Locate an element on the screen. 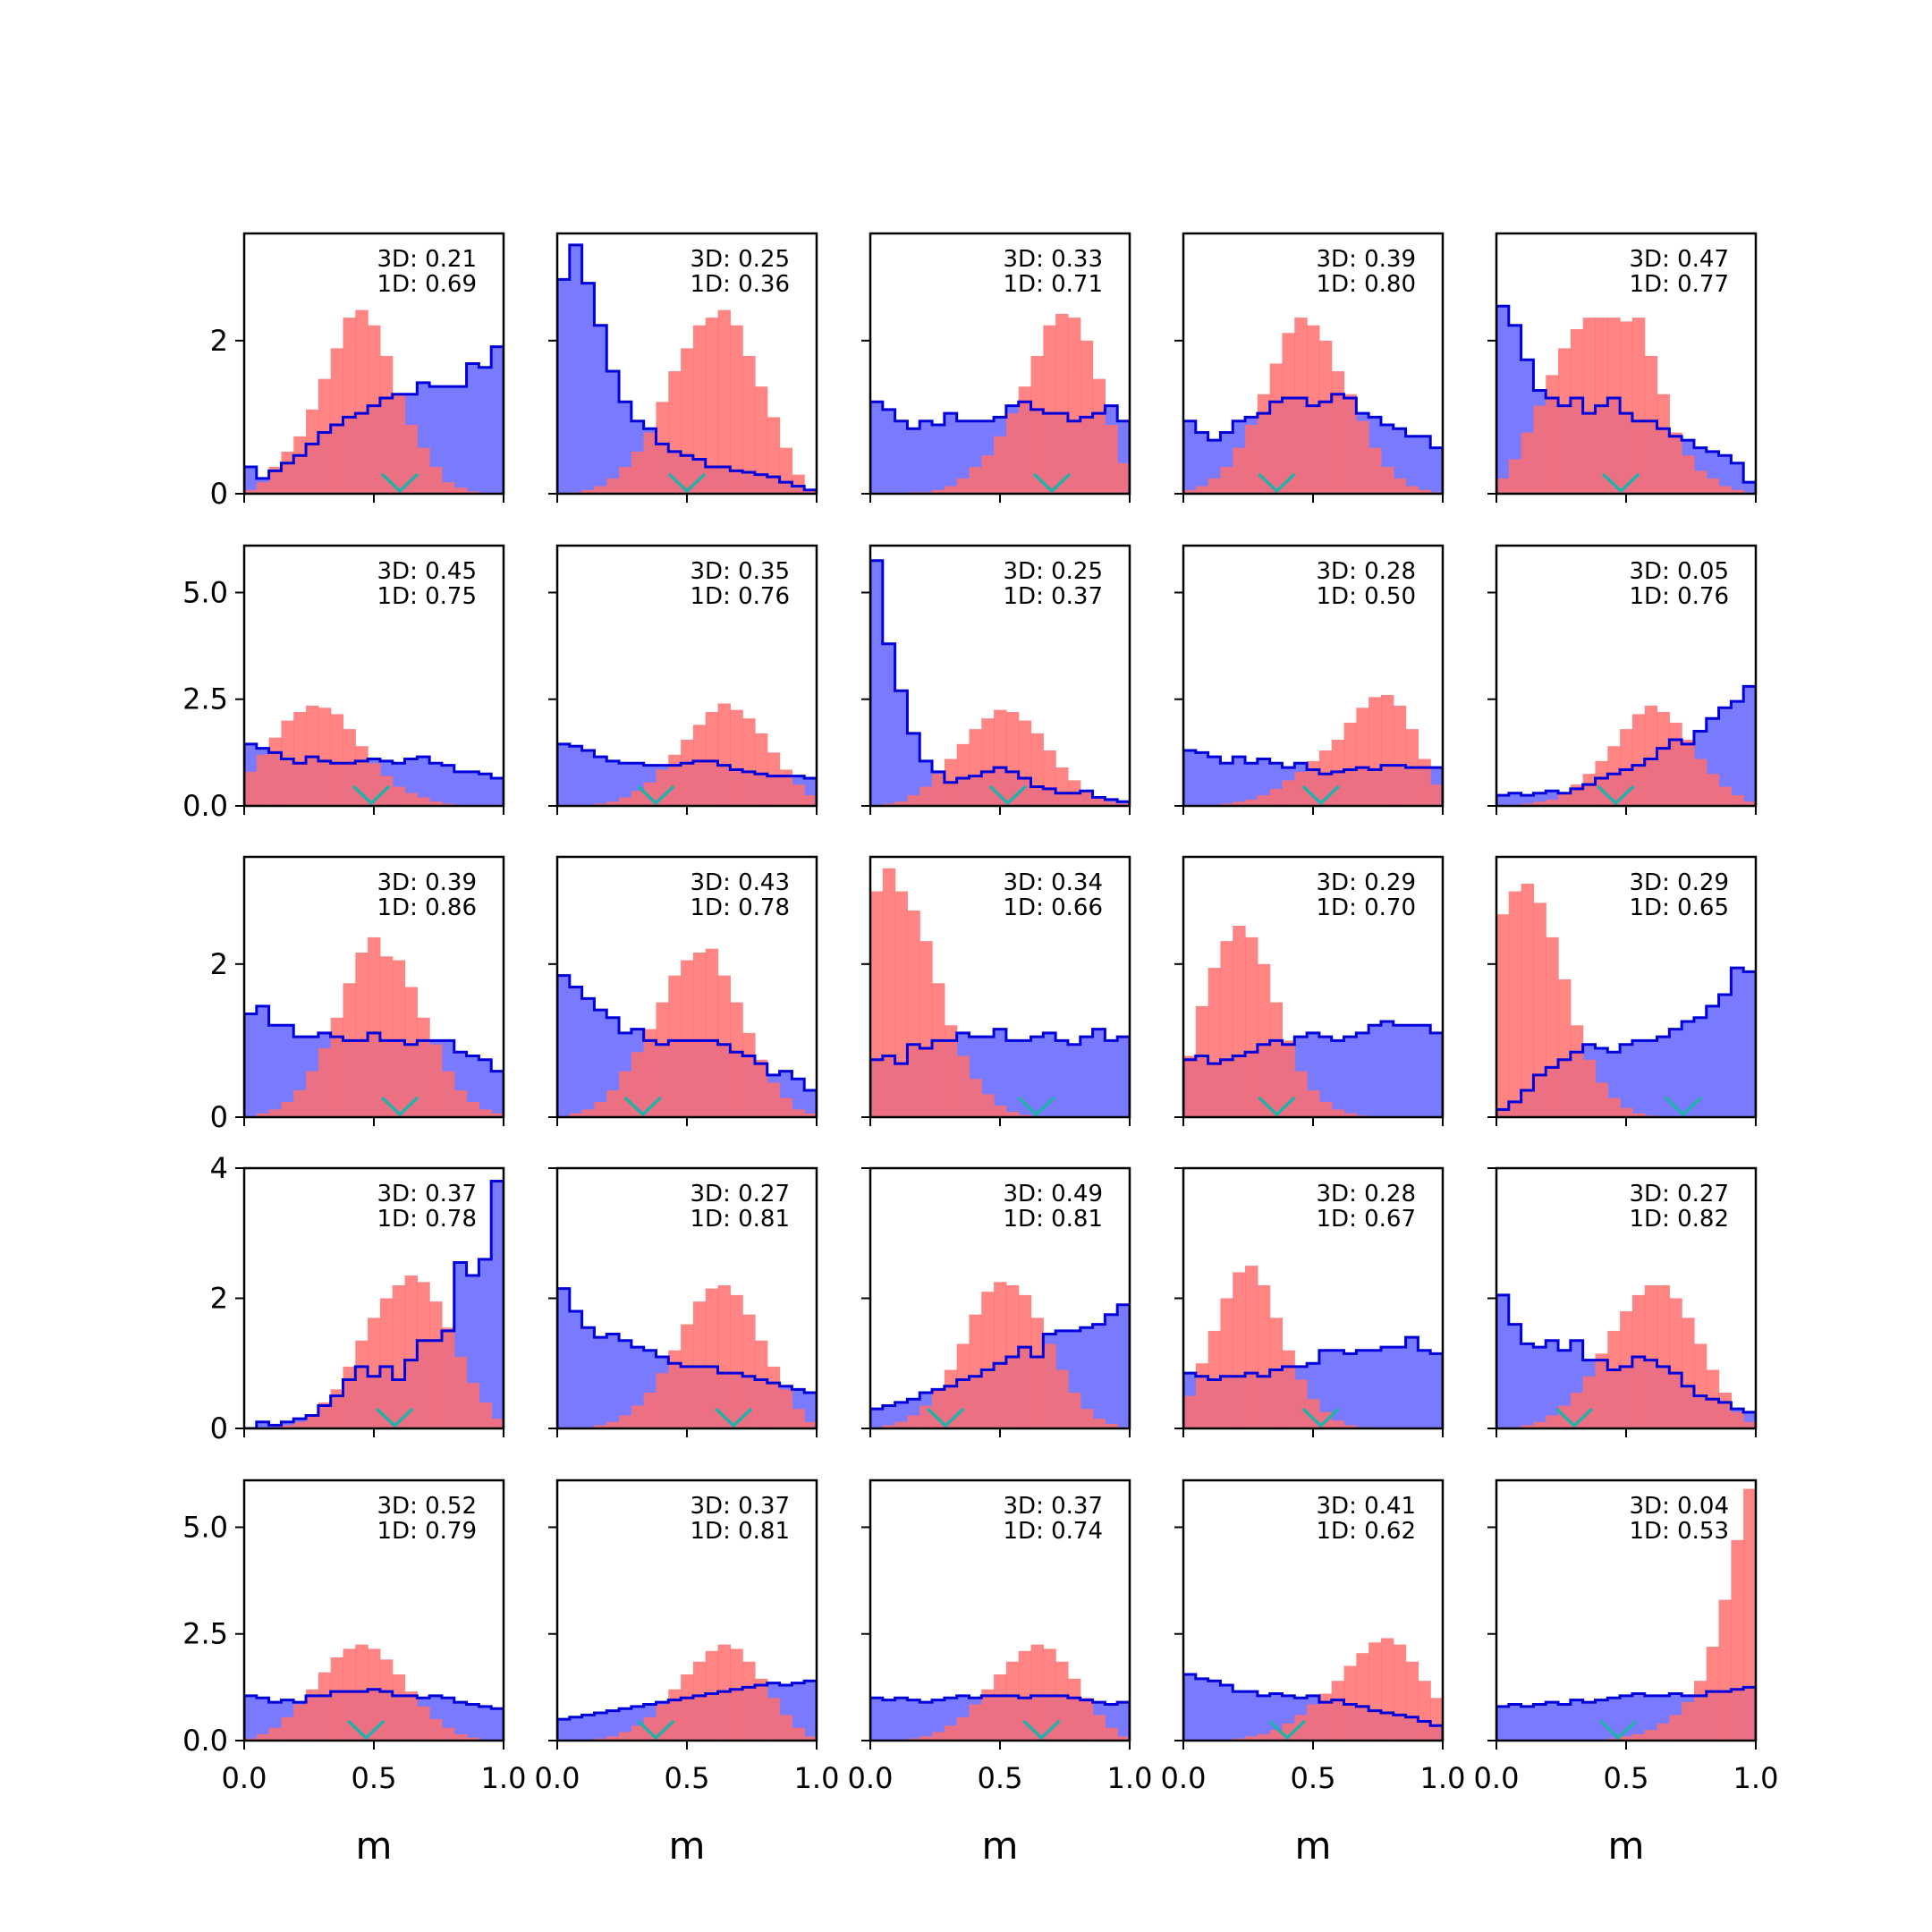  annotation-1d: 1D: 0.75 is located at coordinates (427, 596).